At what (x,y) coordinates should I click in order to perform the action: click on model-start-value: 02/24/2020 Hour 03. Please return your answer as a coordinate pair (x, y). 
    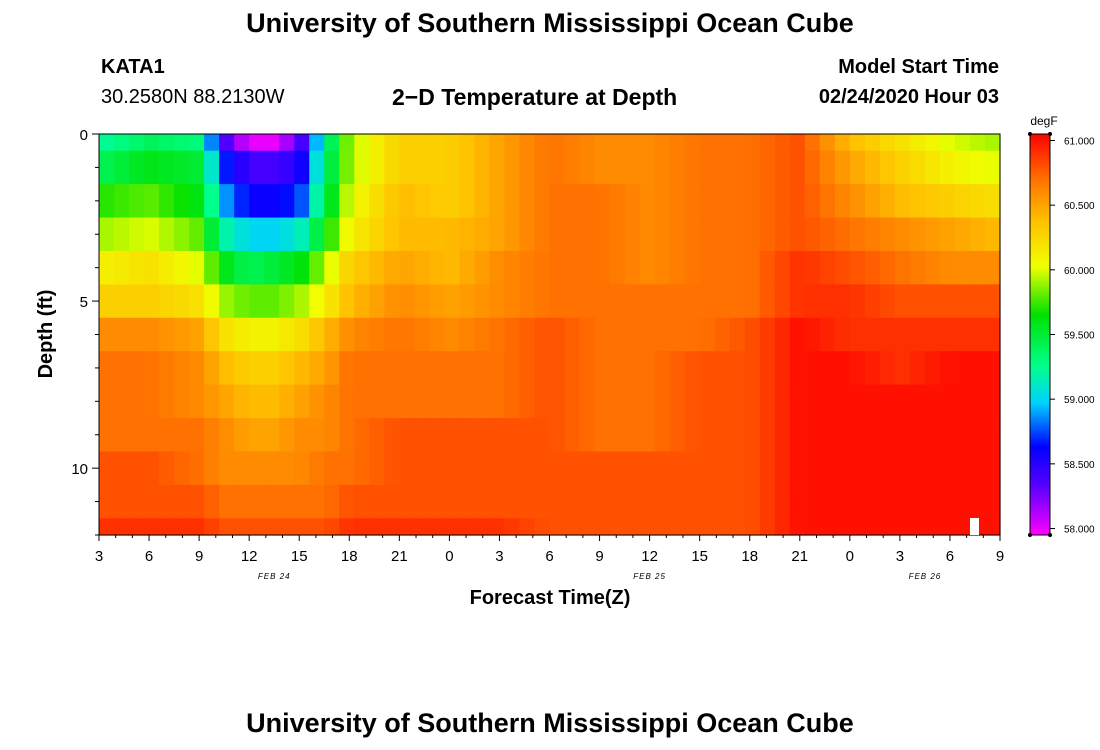
    Looking at the image, I should click on (908, 97).